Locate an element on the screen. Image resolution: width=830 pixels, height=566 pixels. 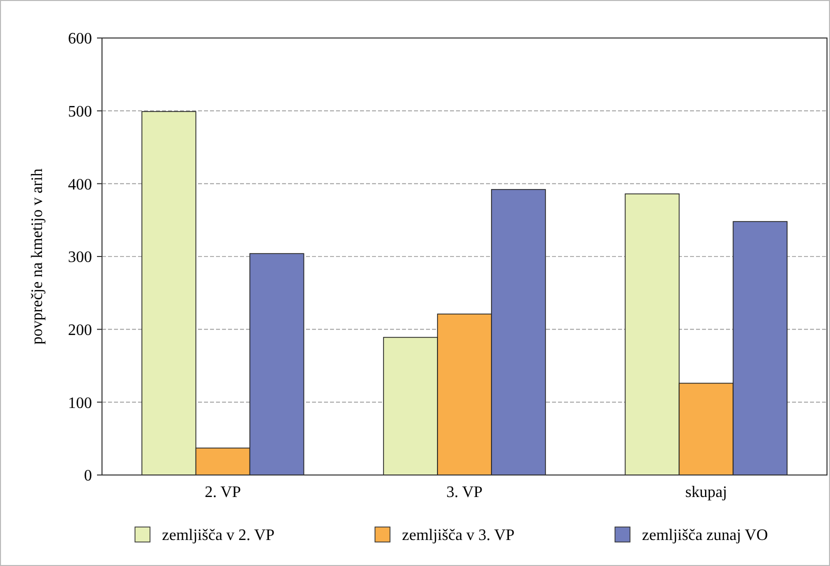
y-tick-label: 200 is located at coordinates (80, 330).